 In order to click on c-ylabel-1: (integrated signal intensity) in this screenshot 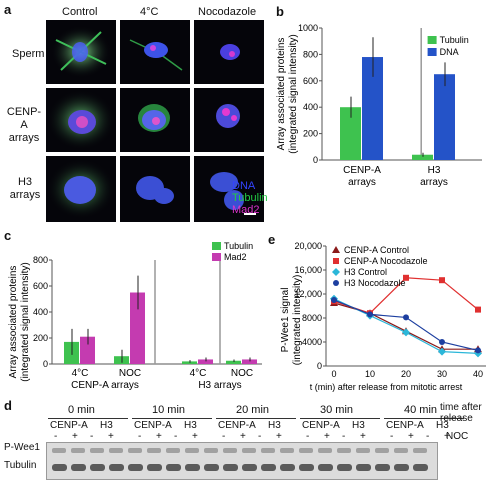, I will do `click(25, 322)`.